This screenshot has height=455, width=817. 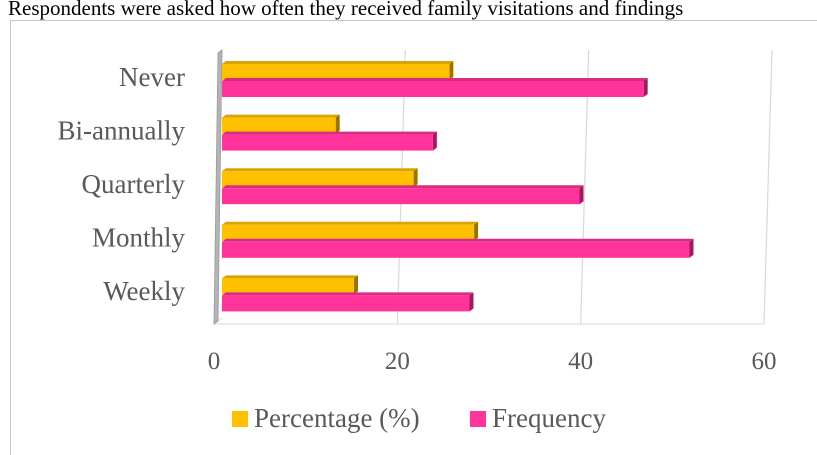 I want to click on bar-monthly-percentage, so click(x=350, y=231).